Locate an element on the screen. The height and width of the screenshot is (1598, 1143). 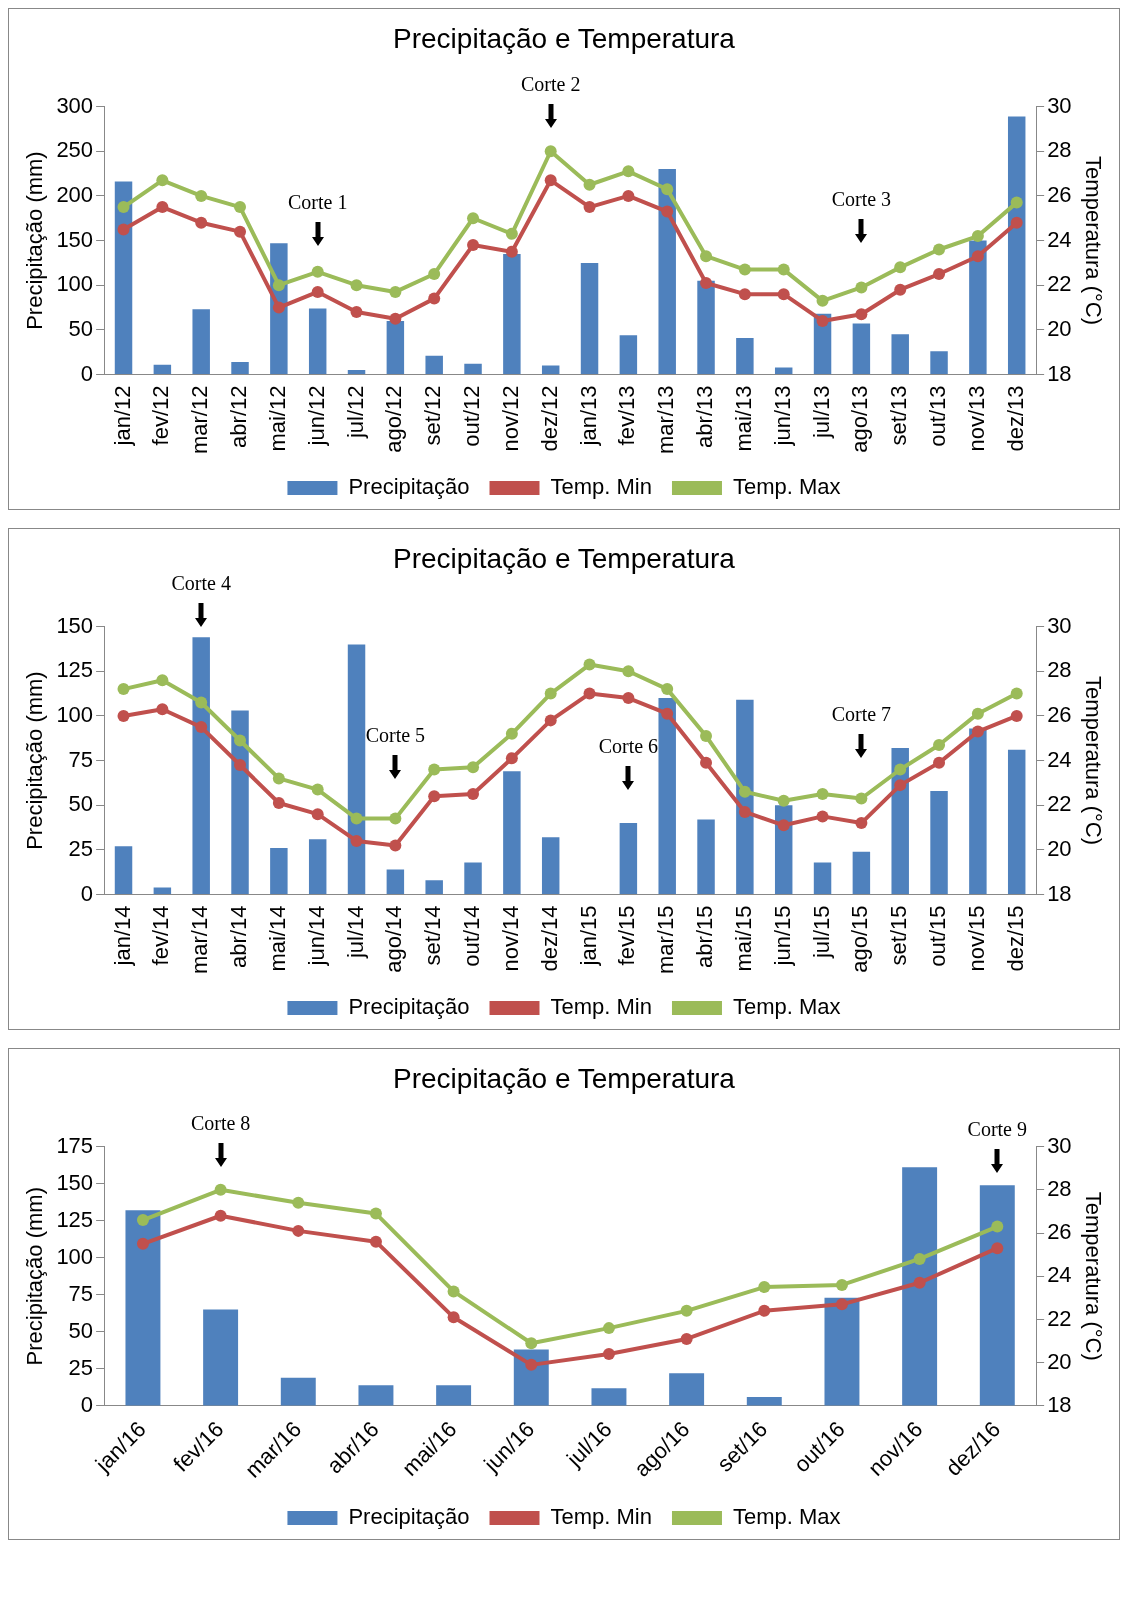
x-tick-label: mar/13 is located at coordinates (666, 420).